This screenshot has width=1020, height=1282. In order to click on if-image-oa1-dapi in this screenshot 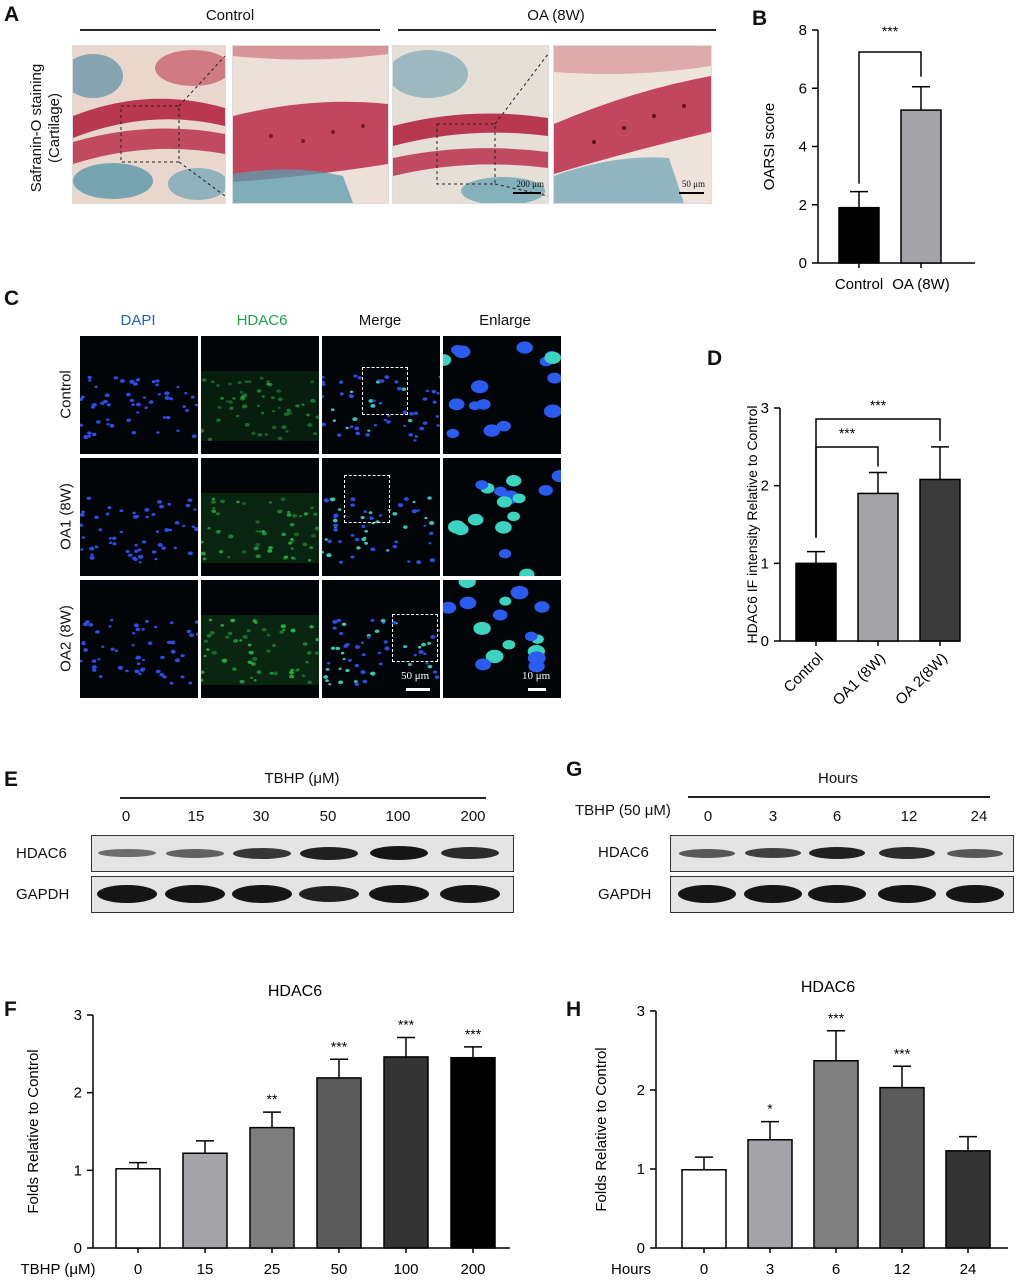, I will do `click(139, 517)`.